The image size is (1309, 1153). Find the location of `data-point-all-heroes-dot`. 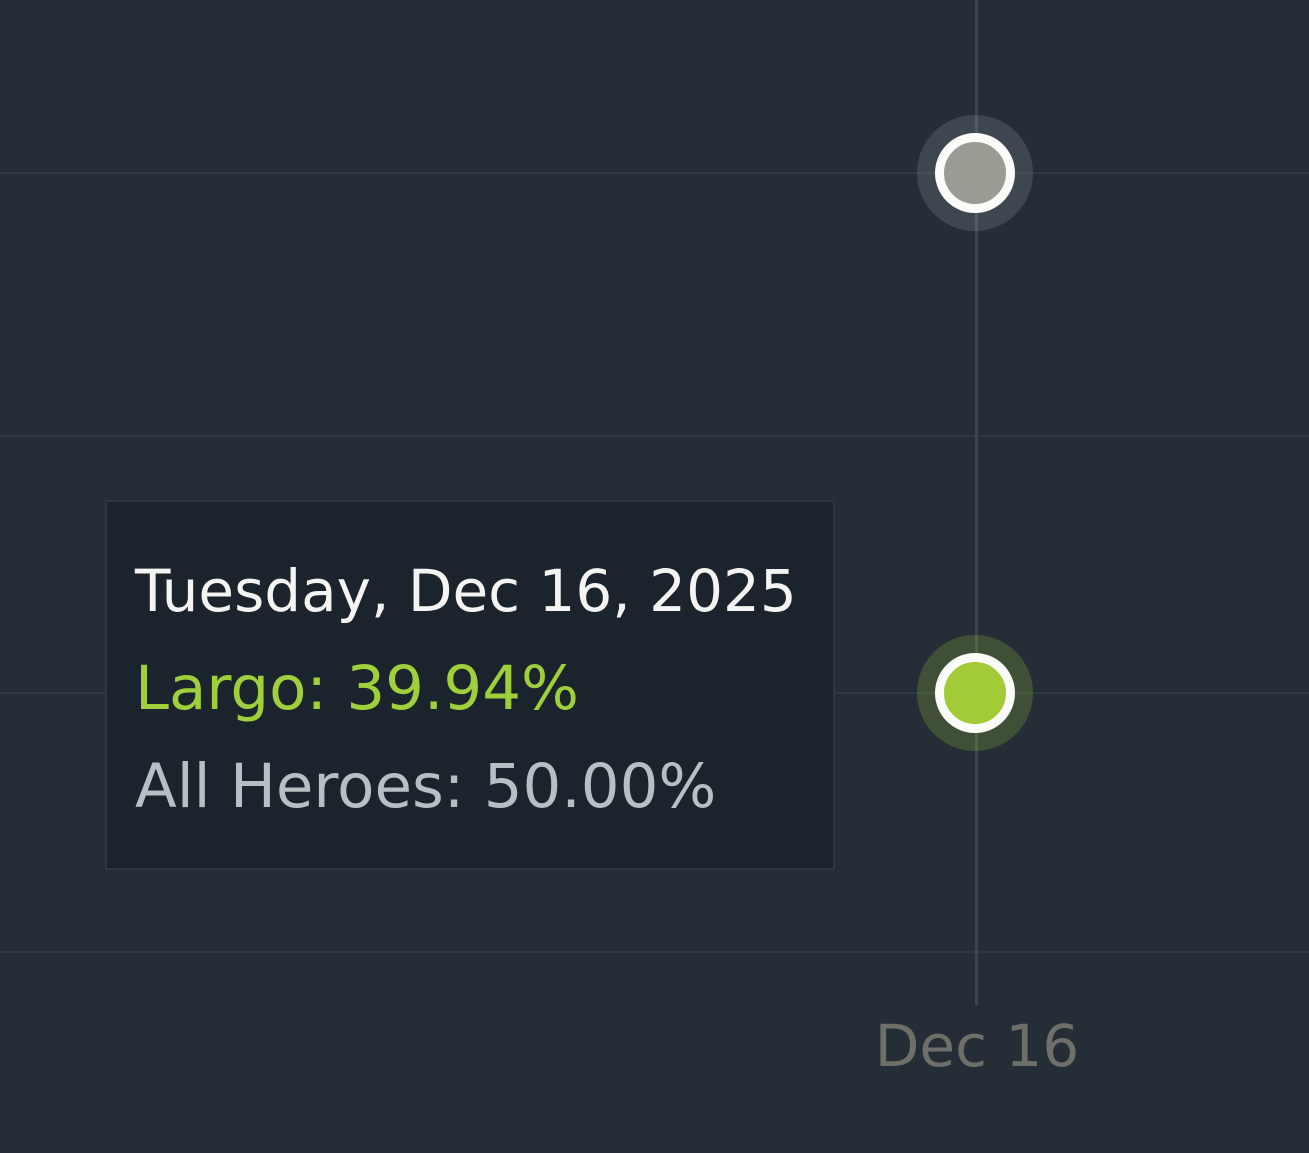

data-point-all-heroes-dot is located at coordinates (975, 173).